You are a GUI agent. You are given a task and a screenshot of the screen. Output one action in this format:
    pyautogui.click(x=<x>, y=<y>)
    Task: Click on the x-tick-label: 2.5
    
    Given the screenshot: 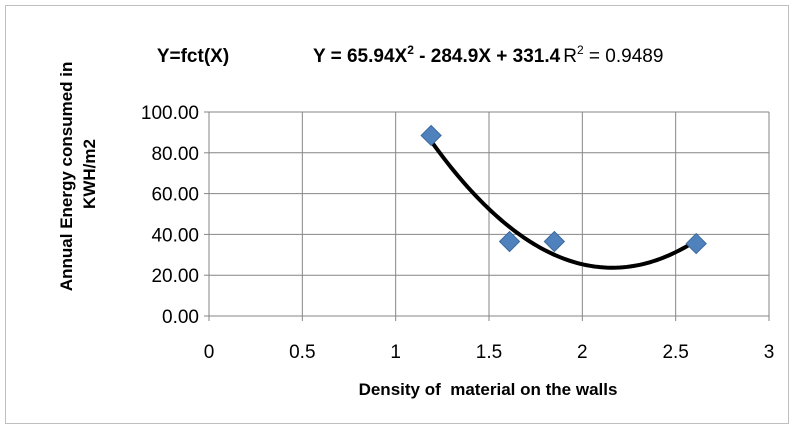 What is the action you would take?
    pyautogui.click(x=675, y=352)
    